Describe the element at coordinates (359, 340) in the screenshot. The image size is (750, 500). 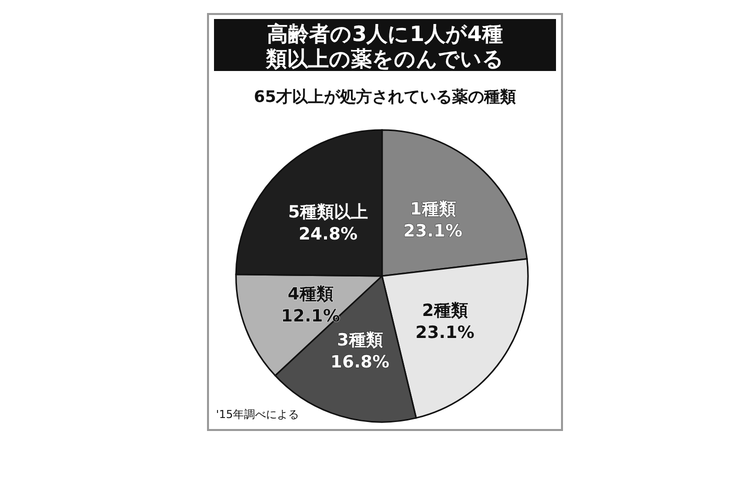
I see `slice-label: 3種類` at that location.